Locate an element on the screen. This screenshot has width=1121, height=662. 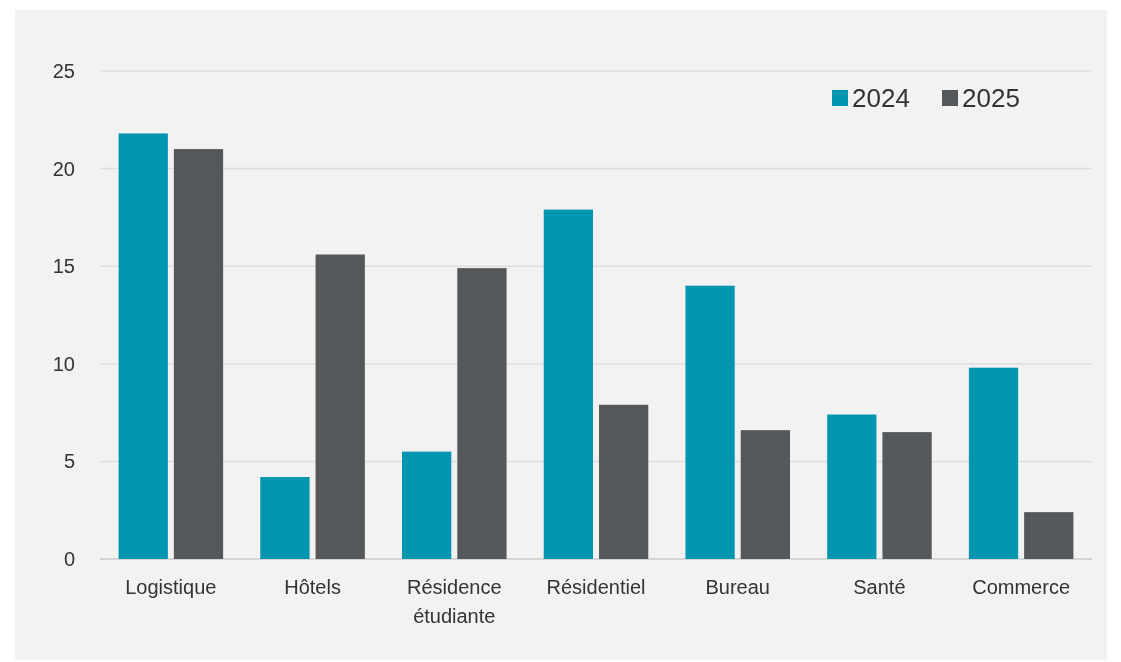
y-tick-label: 20 is located at coordinates (63, 168).